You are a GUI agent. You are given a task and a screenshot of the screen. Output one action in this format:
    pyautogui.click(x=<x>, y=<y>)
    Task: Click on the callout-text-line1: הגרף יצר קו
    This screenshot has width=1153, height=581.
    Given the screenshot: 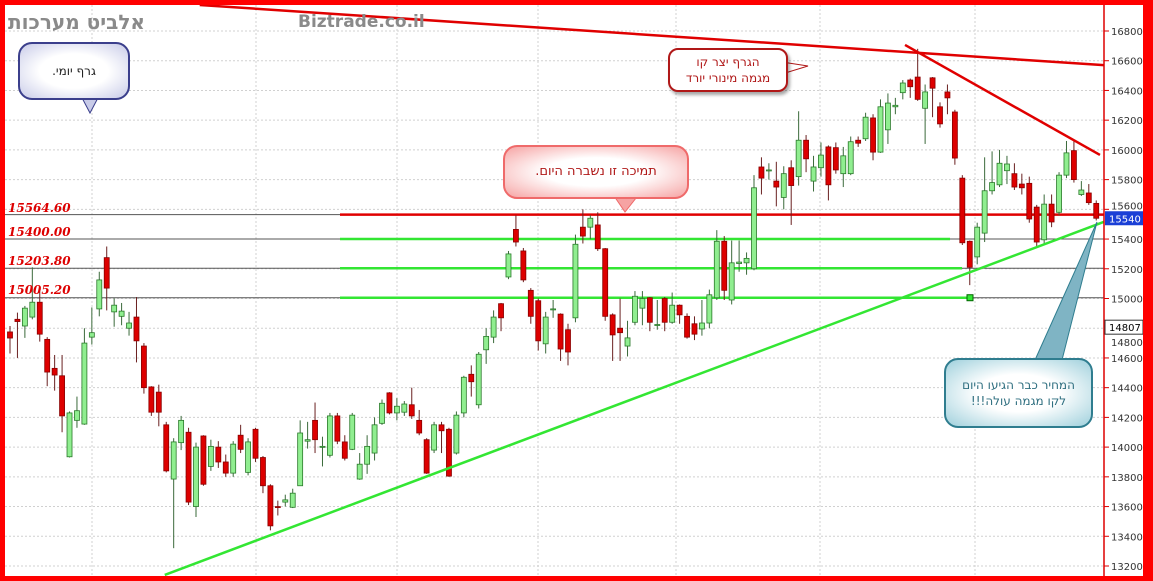 What is the action you would take?
    pyautogui.click(x=728, y=62)
    